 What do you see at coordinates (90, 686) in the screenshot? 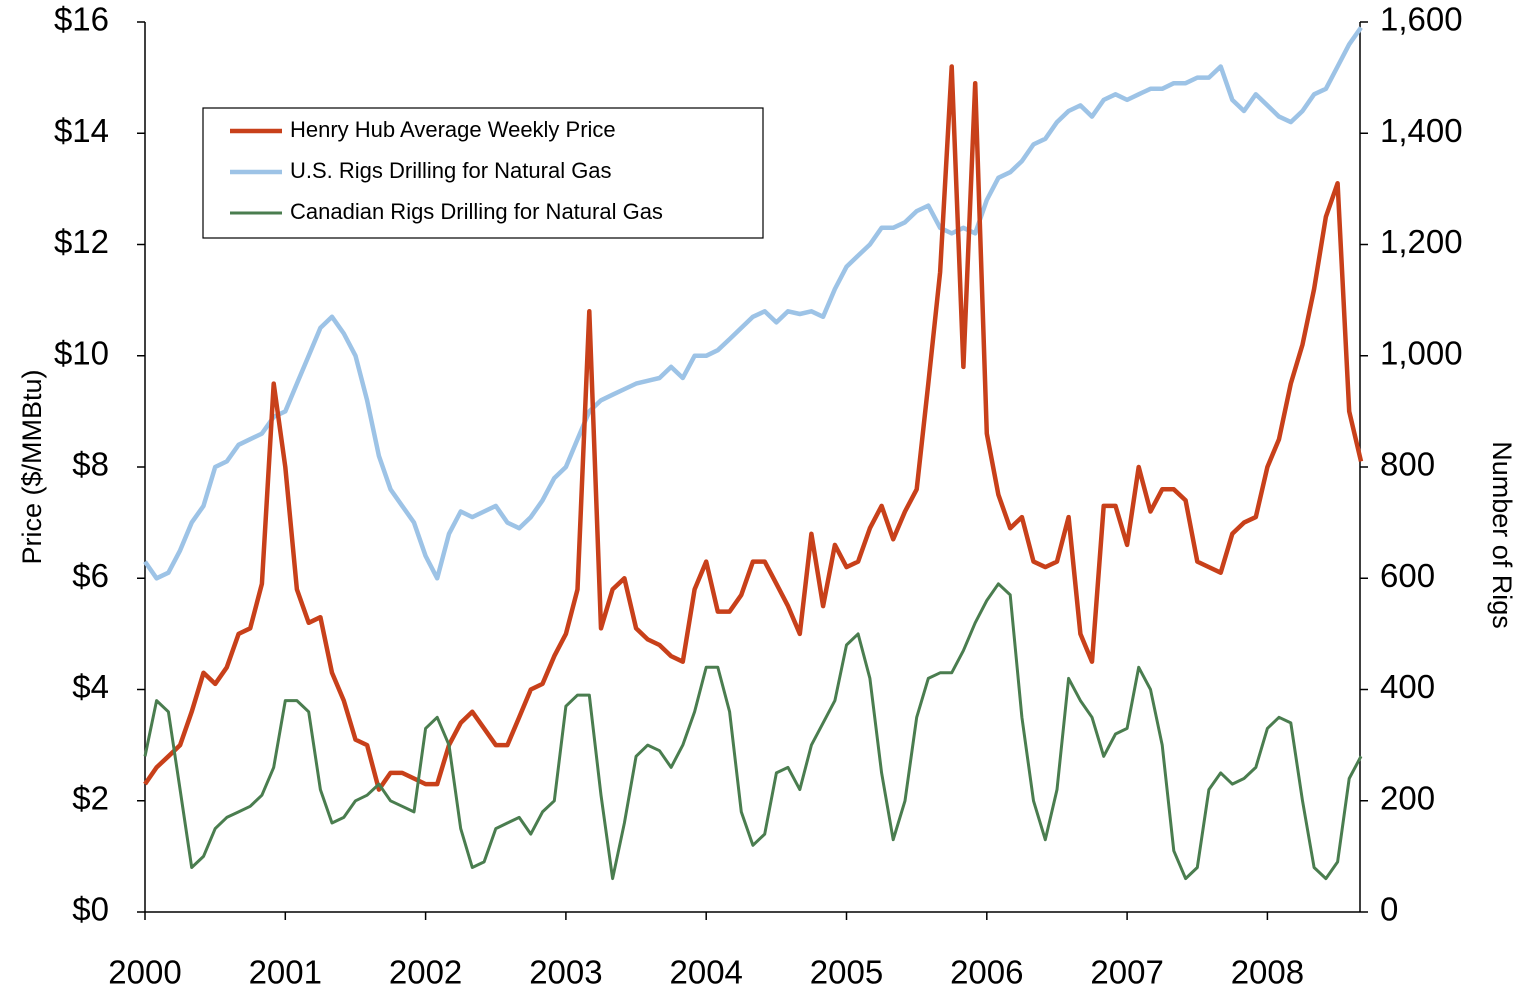
I see `y-tick-label: $4` at bounding box center [90, 686].